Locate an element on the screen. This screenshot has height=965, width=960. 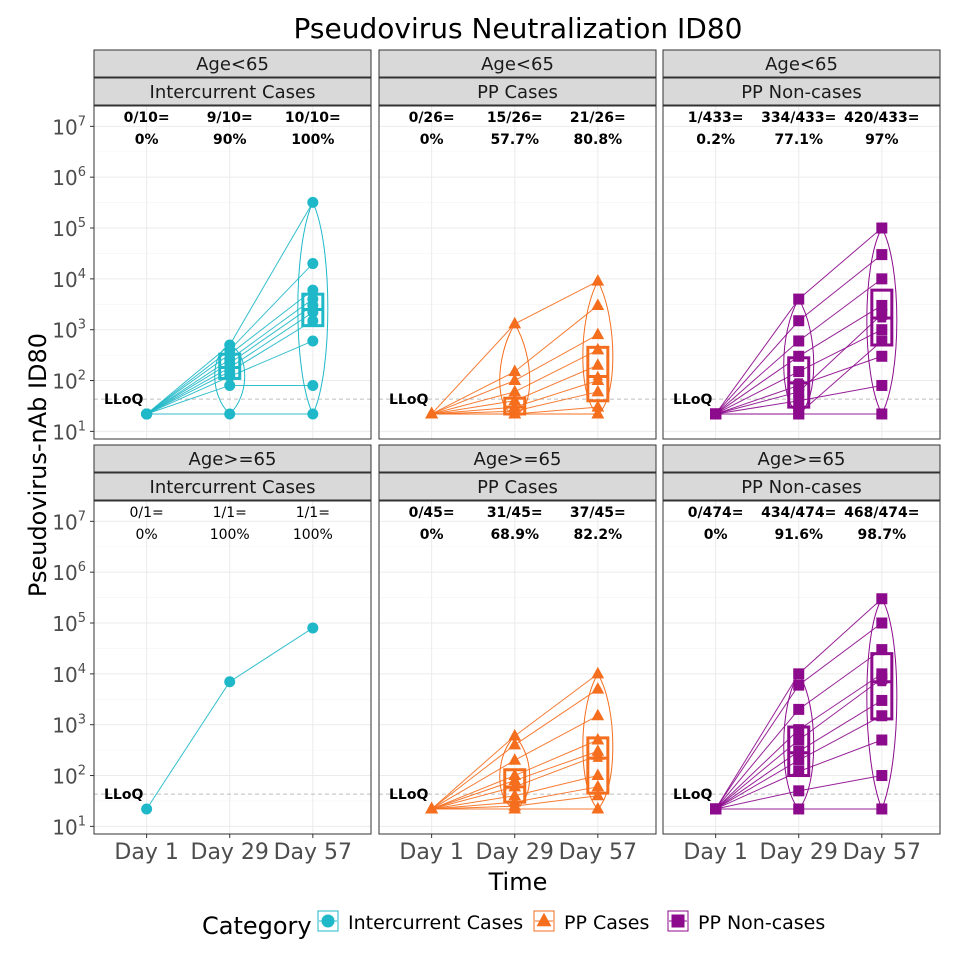
response-count: 37/45= is located at coordinates (598, 513).